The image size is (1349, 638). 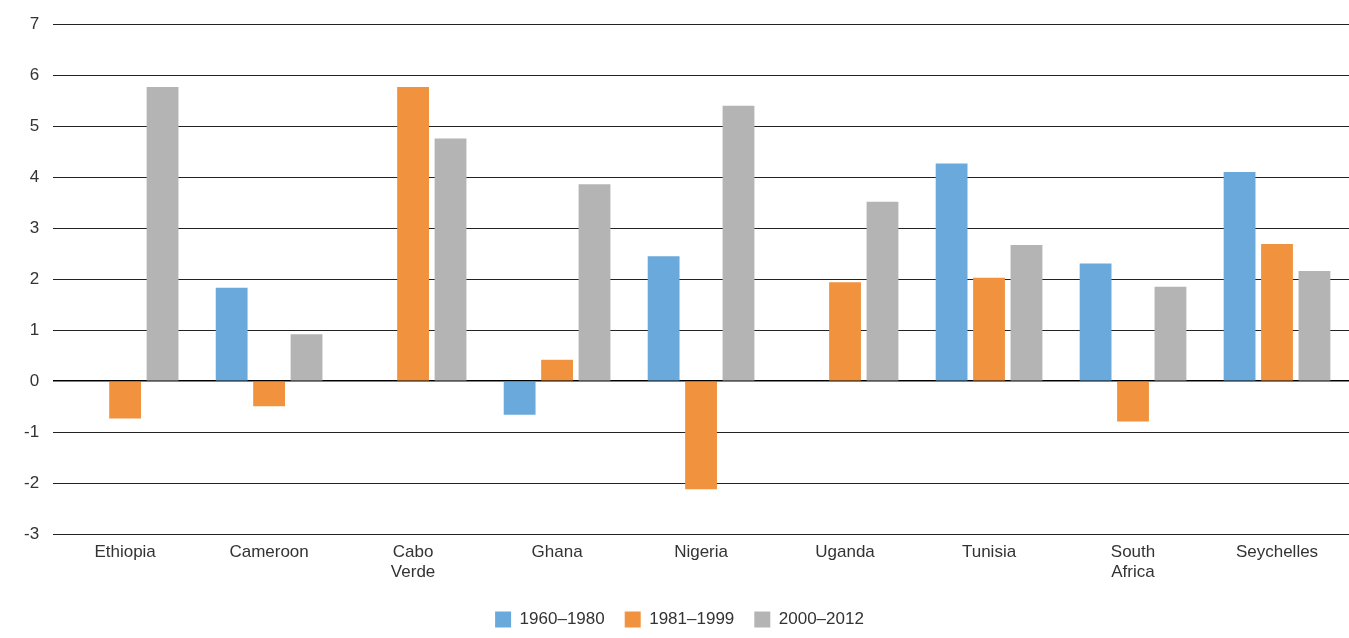 What do you see at coordinates (34, 278) in the screenshot?
I see `y-tick-label: 2` at bounding box center [34, 278].